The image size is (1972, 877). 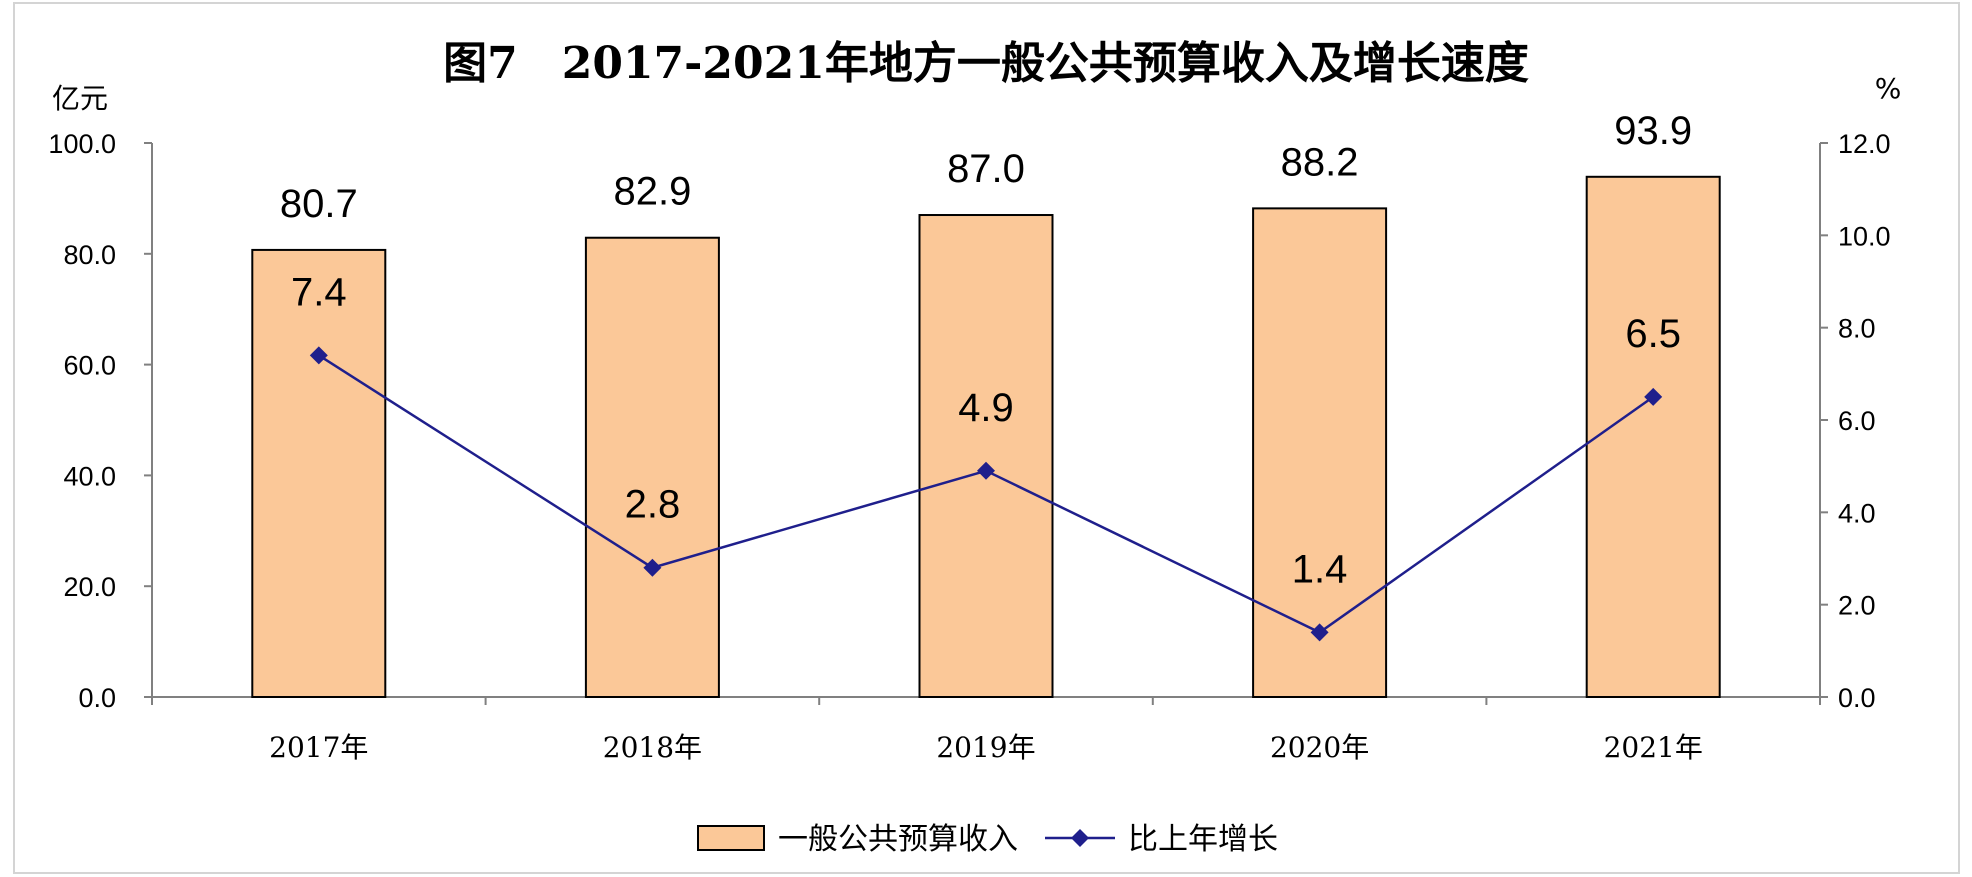 What do you see at coordinates (97, 698) in the screenshot?
I see `left-tick-label: 0.0` at bounding box center [97, 698].